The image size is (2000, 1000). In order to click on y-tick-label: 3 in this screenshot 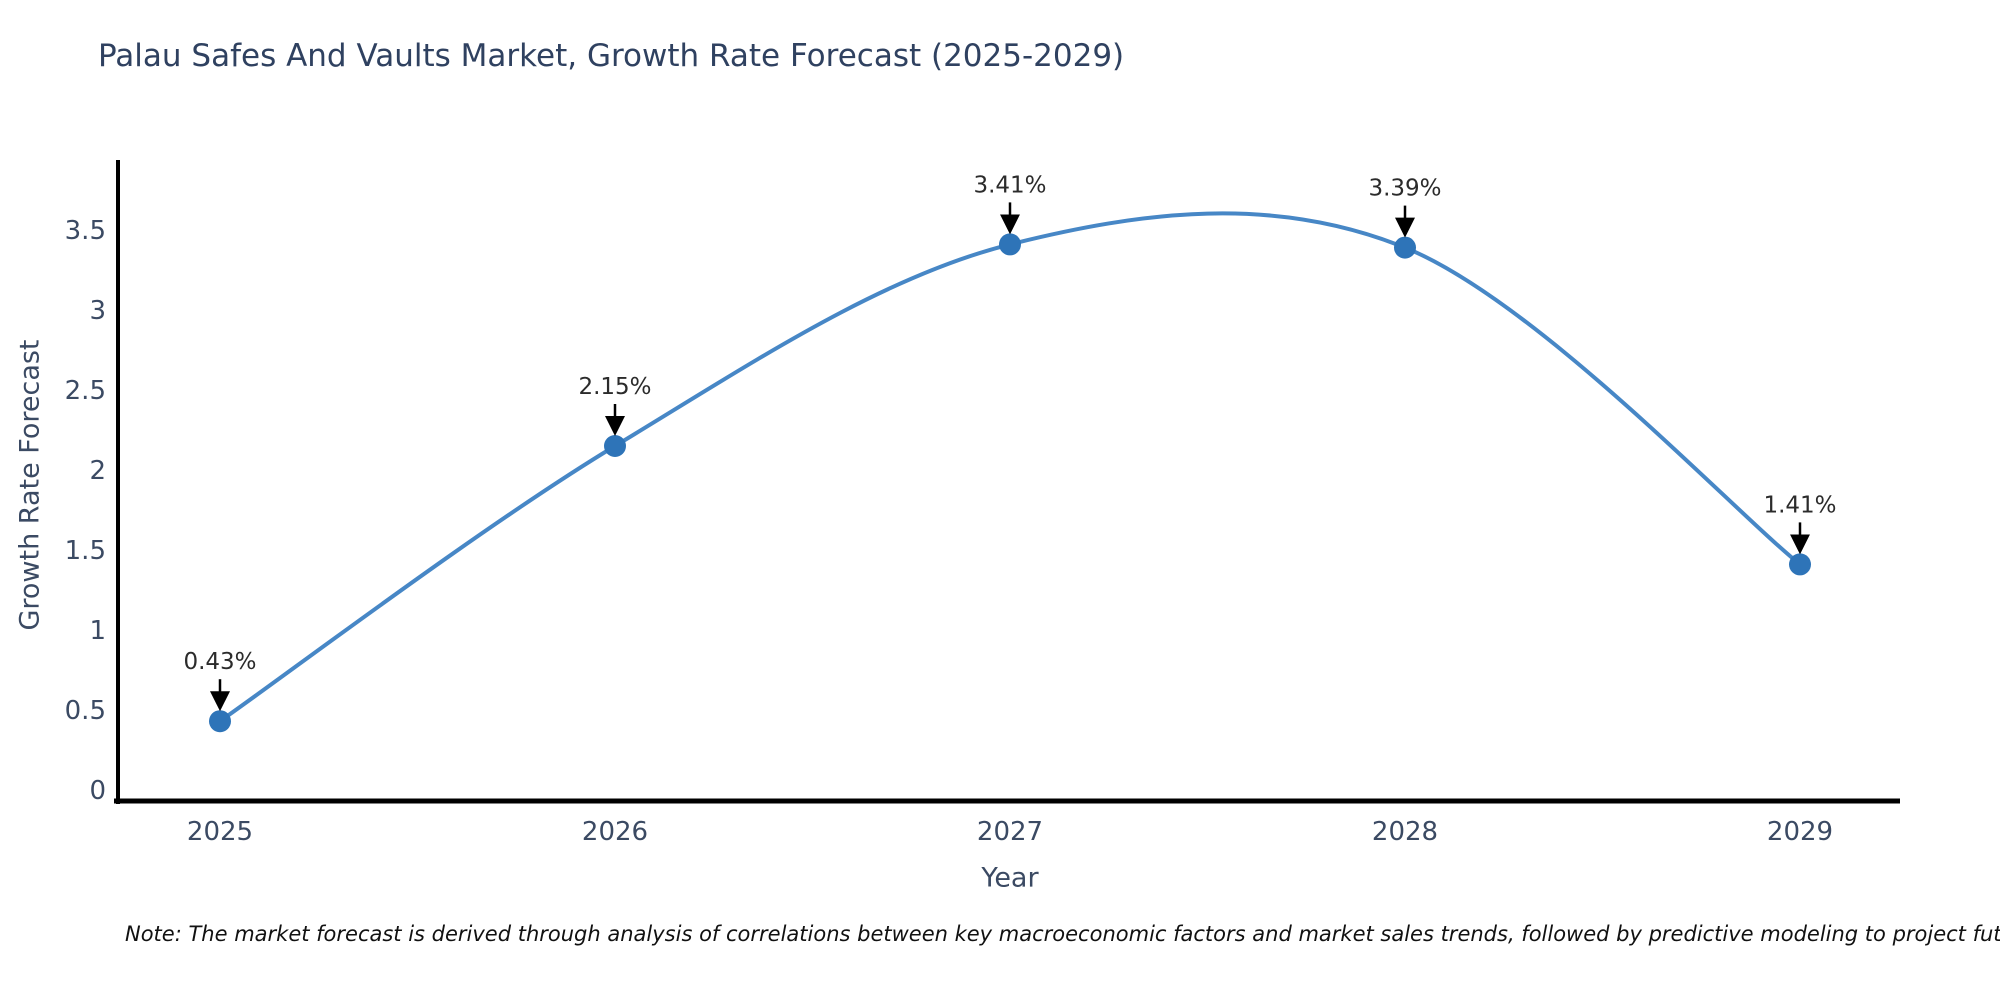, I will do `click(97, 311)`.